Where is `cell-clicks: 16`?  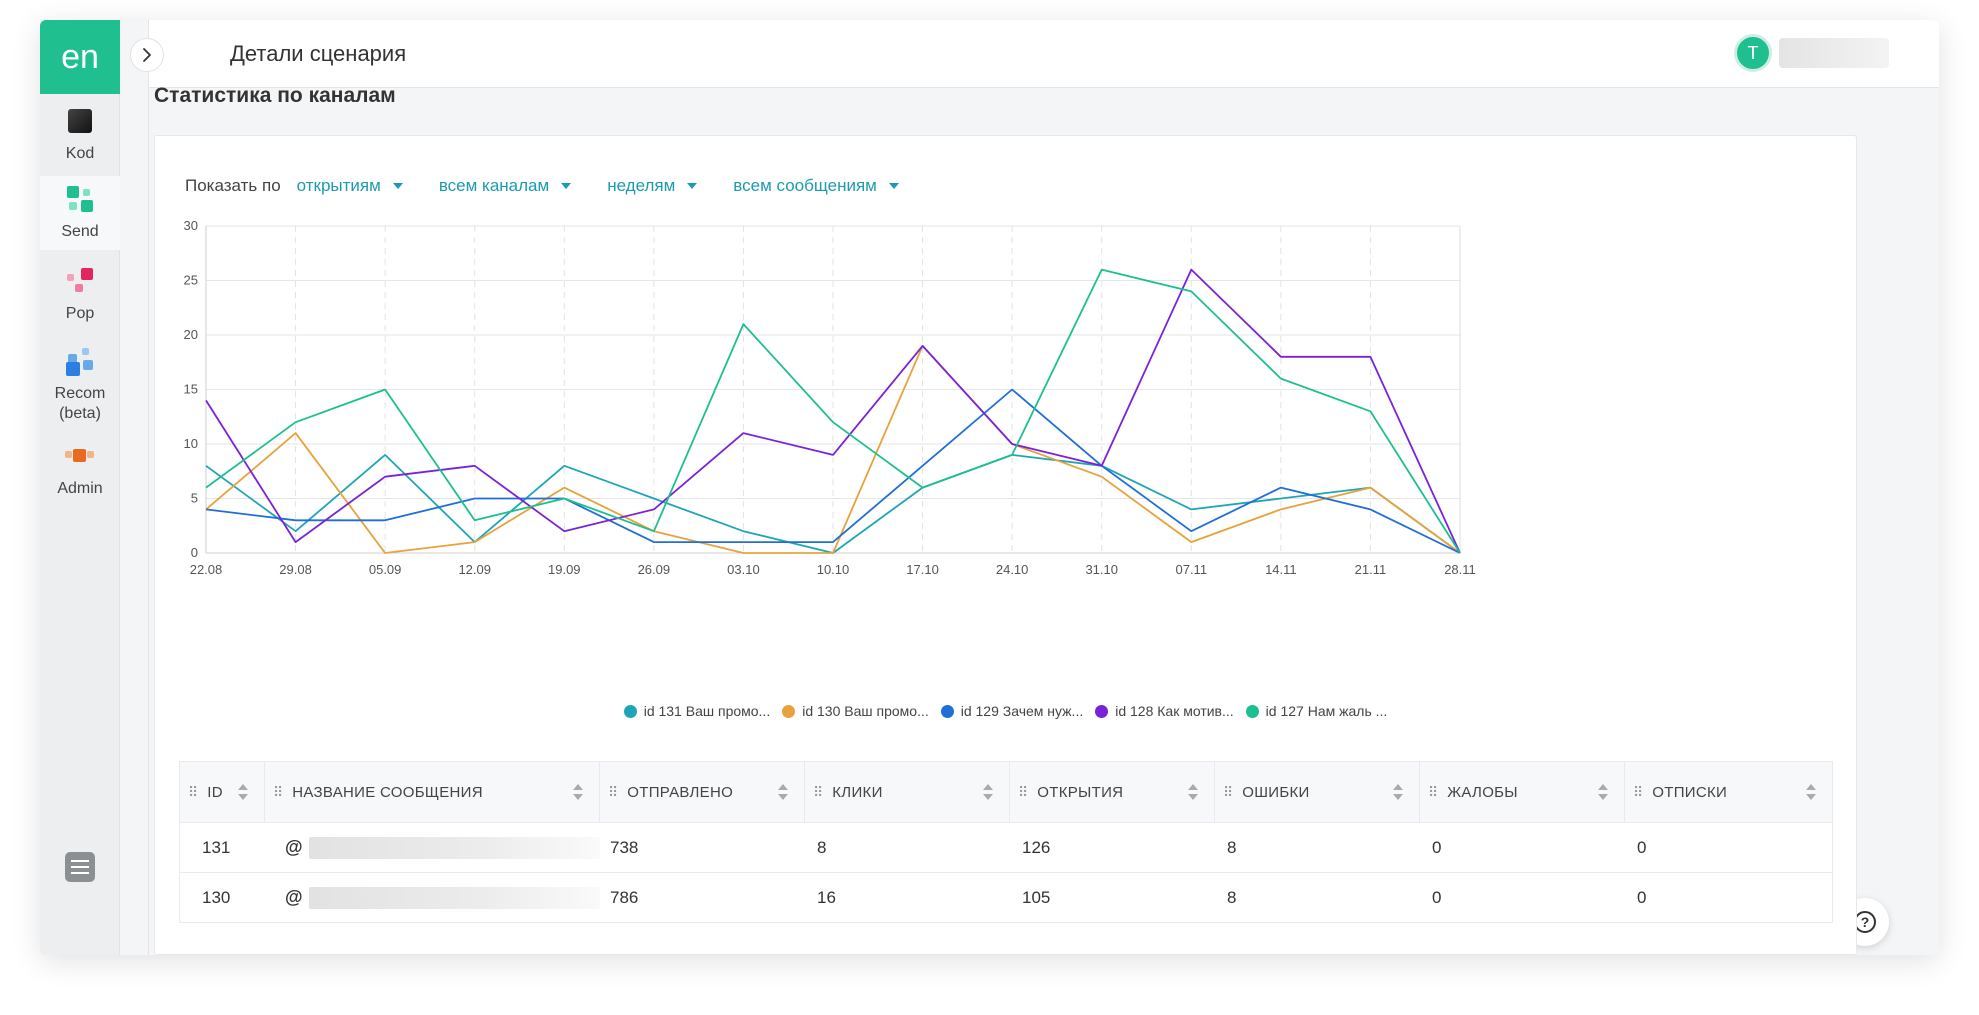
cell-clicks: 16 is located at coordinates (826, 897).